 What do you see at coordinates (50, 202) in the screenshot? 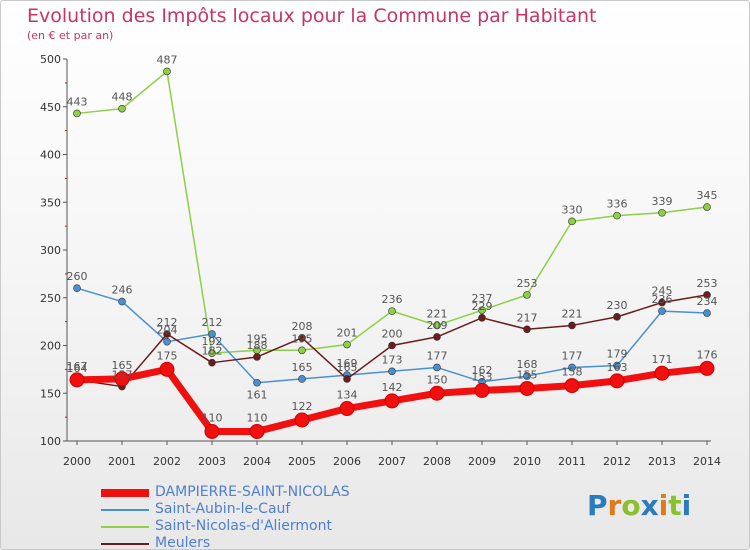
I see `y-tick-label: 350` at bounding box center [50, 202].